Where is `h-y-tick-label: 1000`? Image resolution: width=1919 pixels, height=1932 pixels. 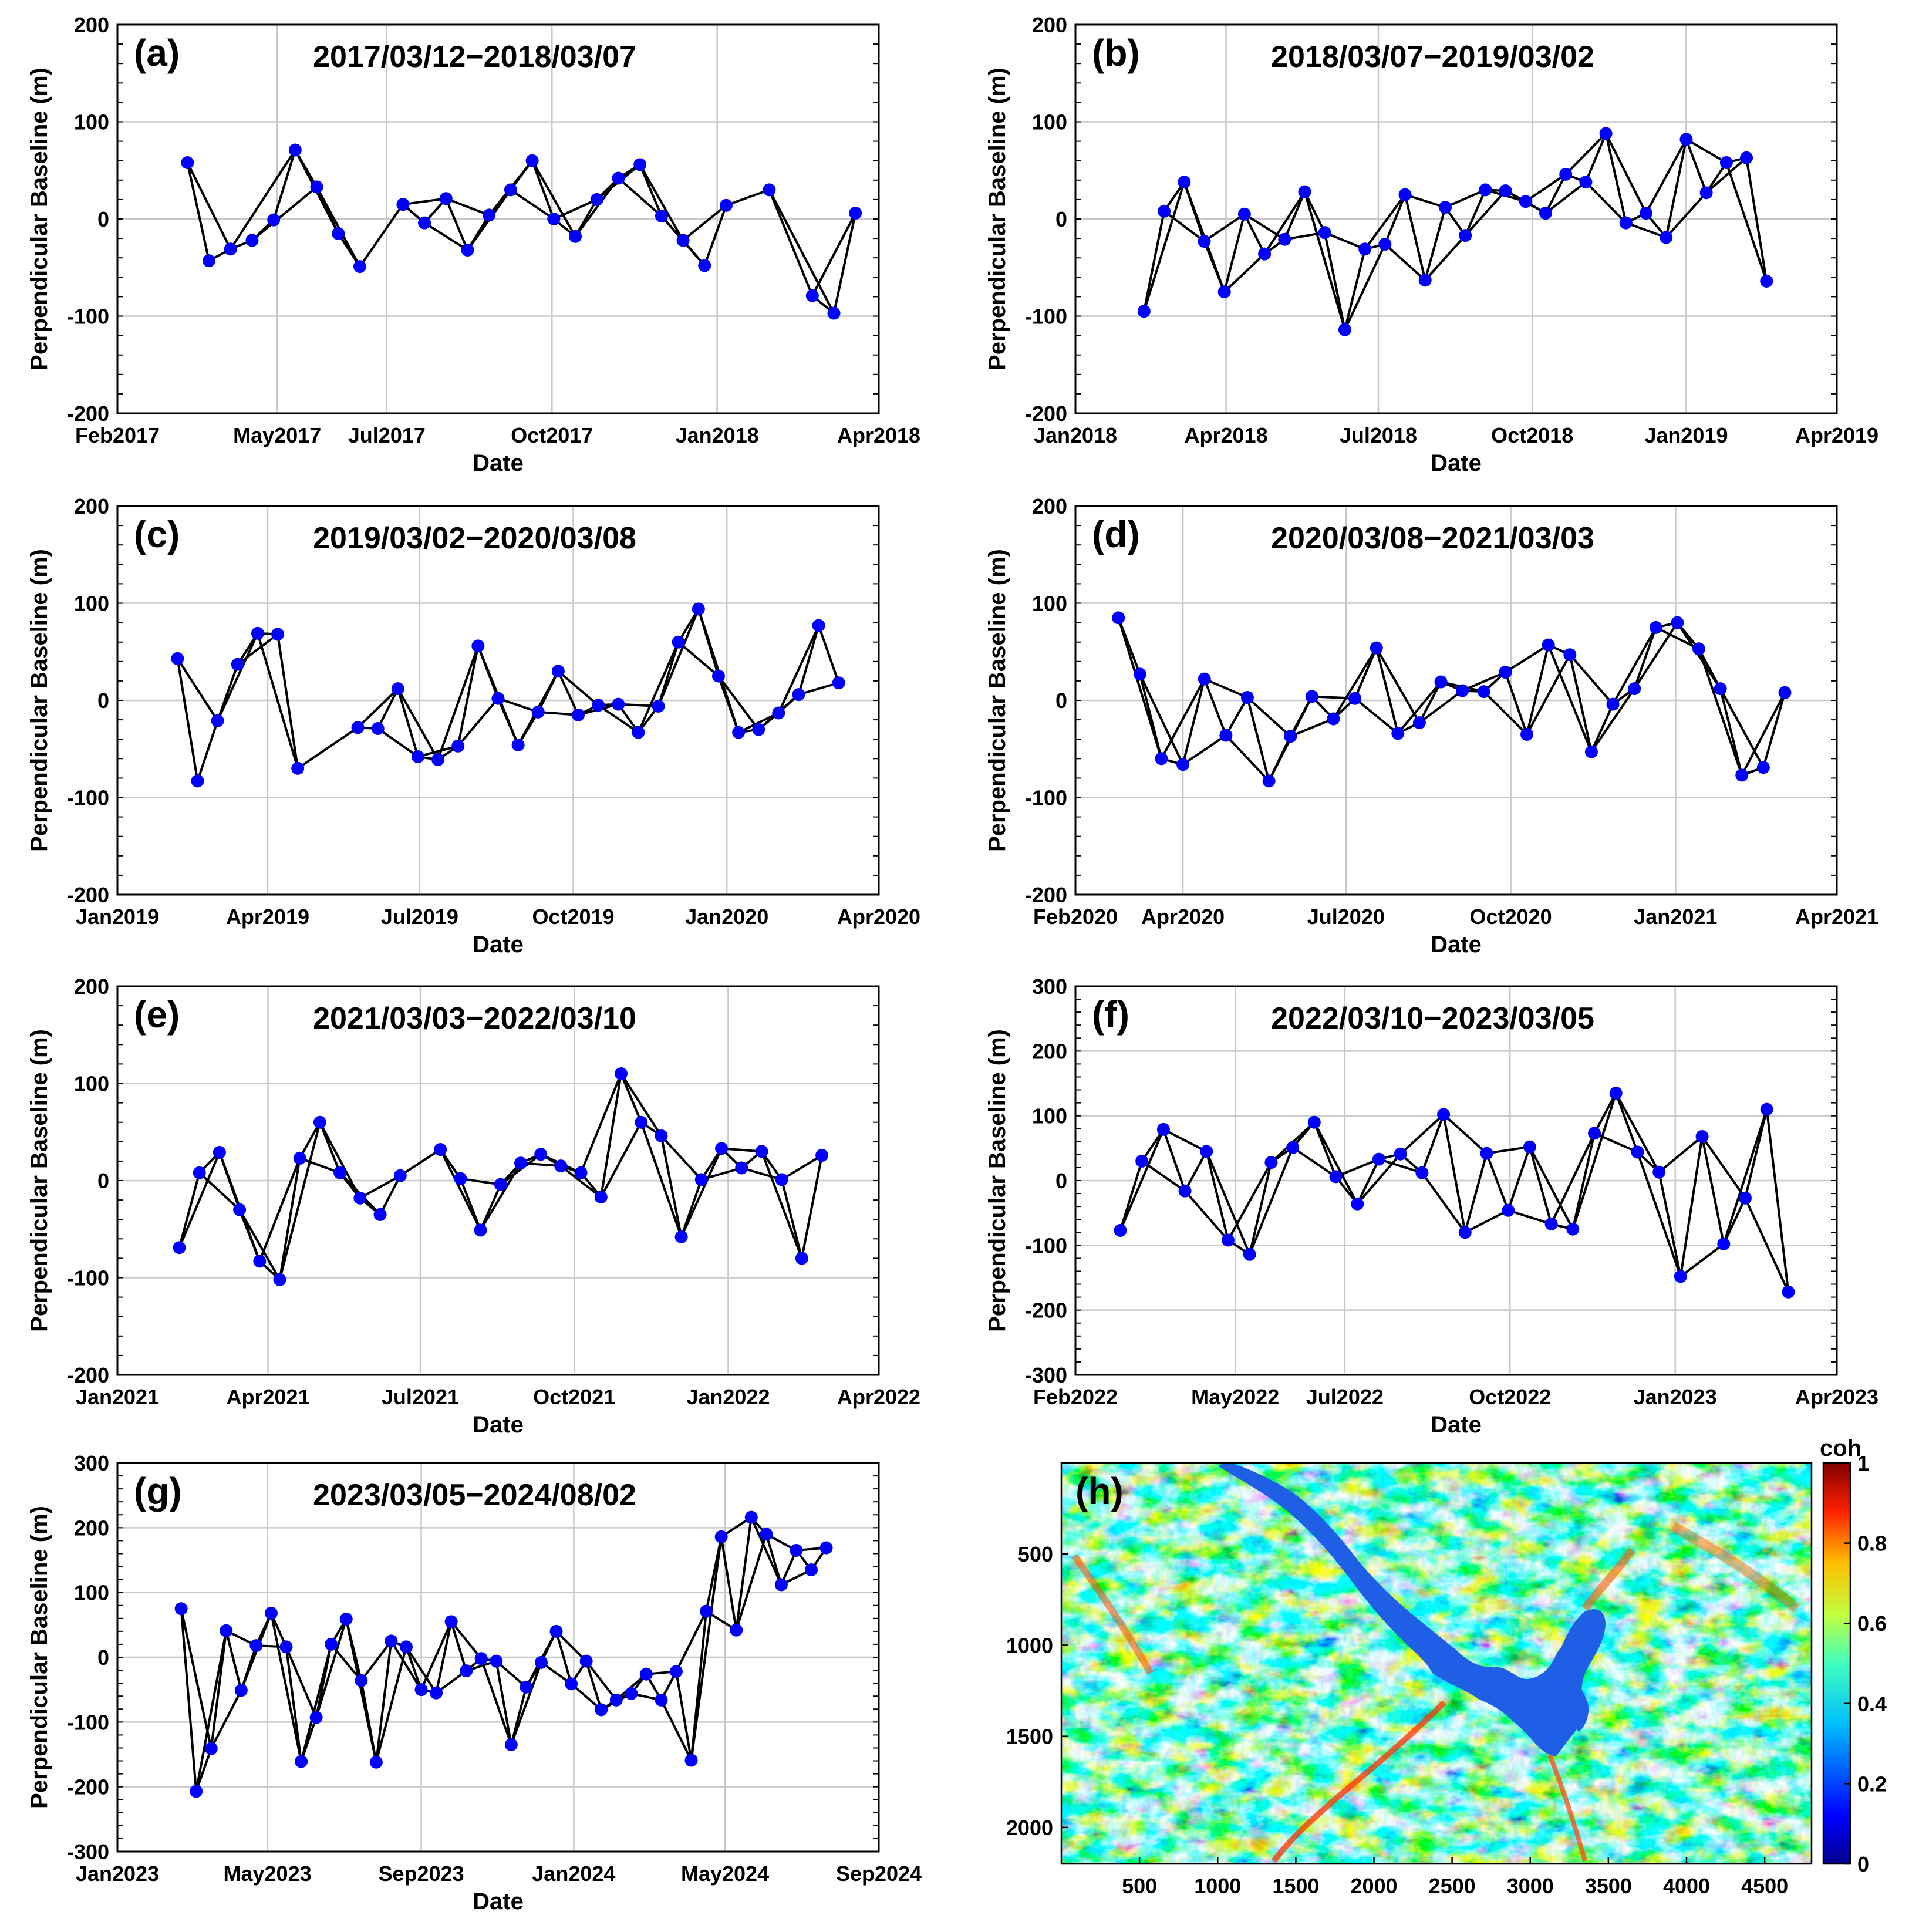 h-y-tick-label: 1000 is located at coordinates (1029, 1645).